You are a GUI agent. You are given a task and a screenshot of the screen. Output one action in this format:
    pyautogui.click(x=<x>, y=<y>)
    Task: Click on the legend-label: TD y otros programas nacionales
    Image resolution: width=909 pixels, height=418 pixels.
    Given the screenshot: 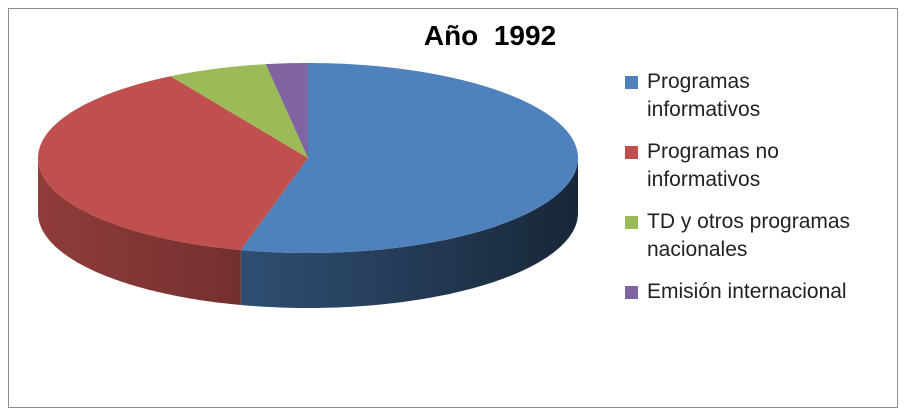 What is the action you would take?
    pyautogui.click(x=749, y=235)
    